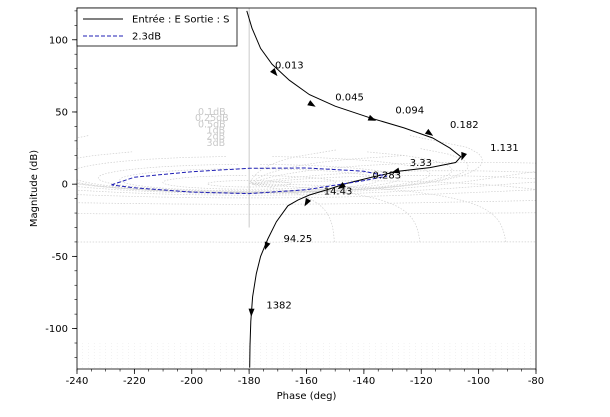 The image size is (610, 417). What do you see at coordinates (34, 188) in the screenshot?
I see `y-axis-title: Magnitude (dB)` at bounding box center [34, 188].